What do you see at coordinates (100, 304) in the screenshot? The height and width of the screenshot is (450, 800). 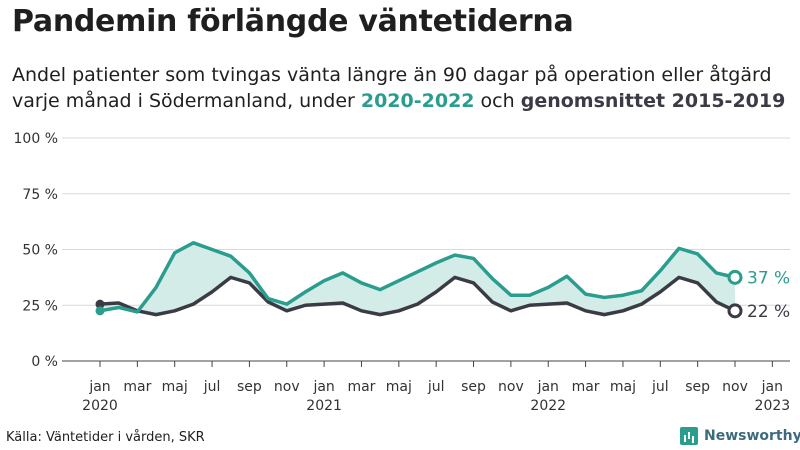 I see `start-point-average` at bounding box center [100, 304].